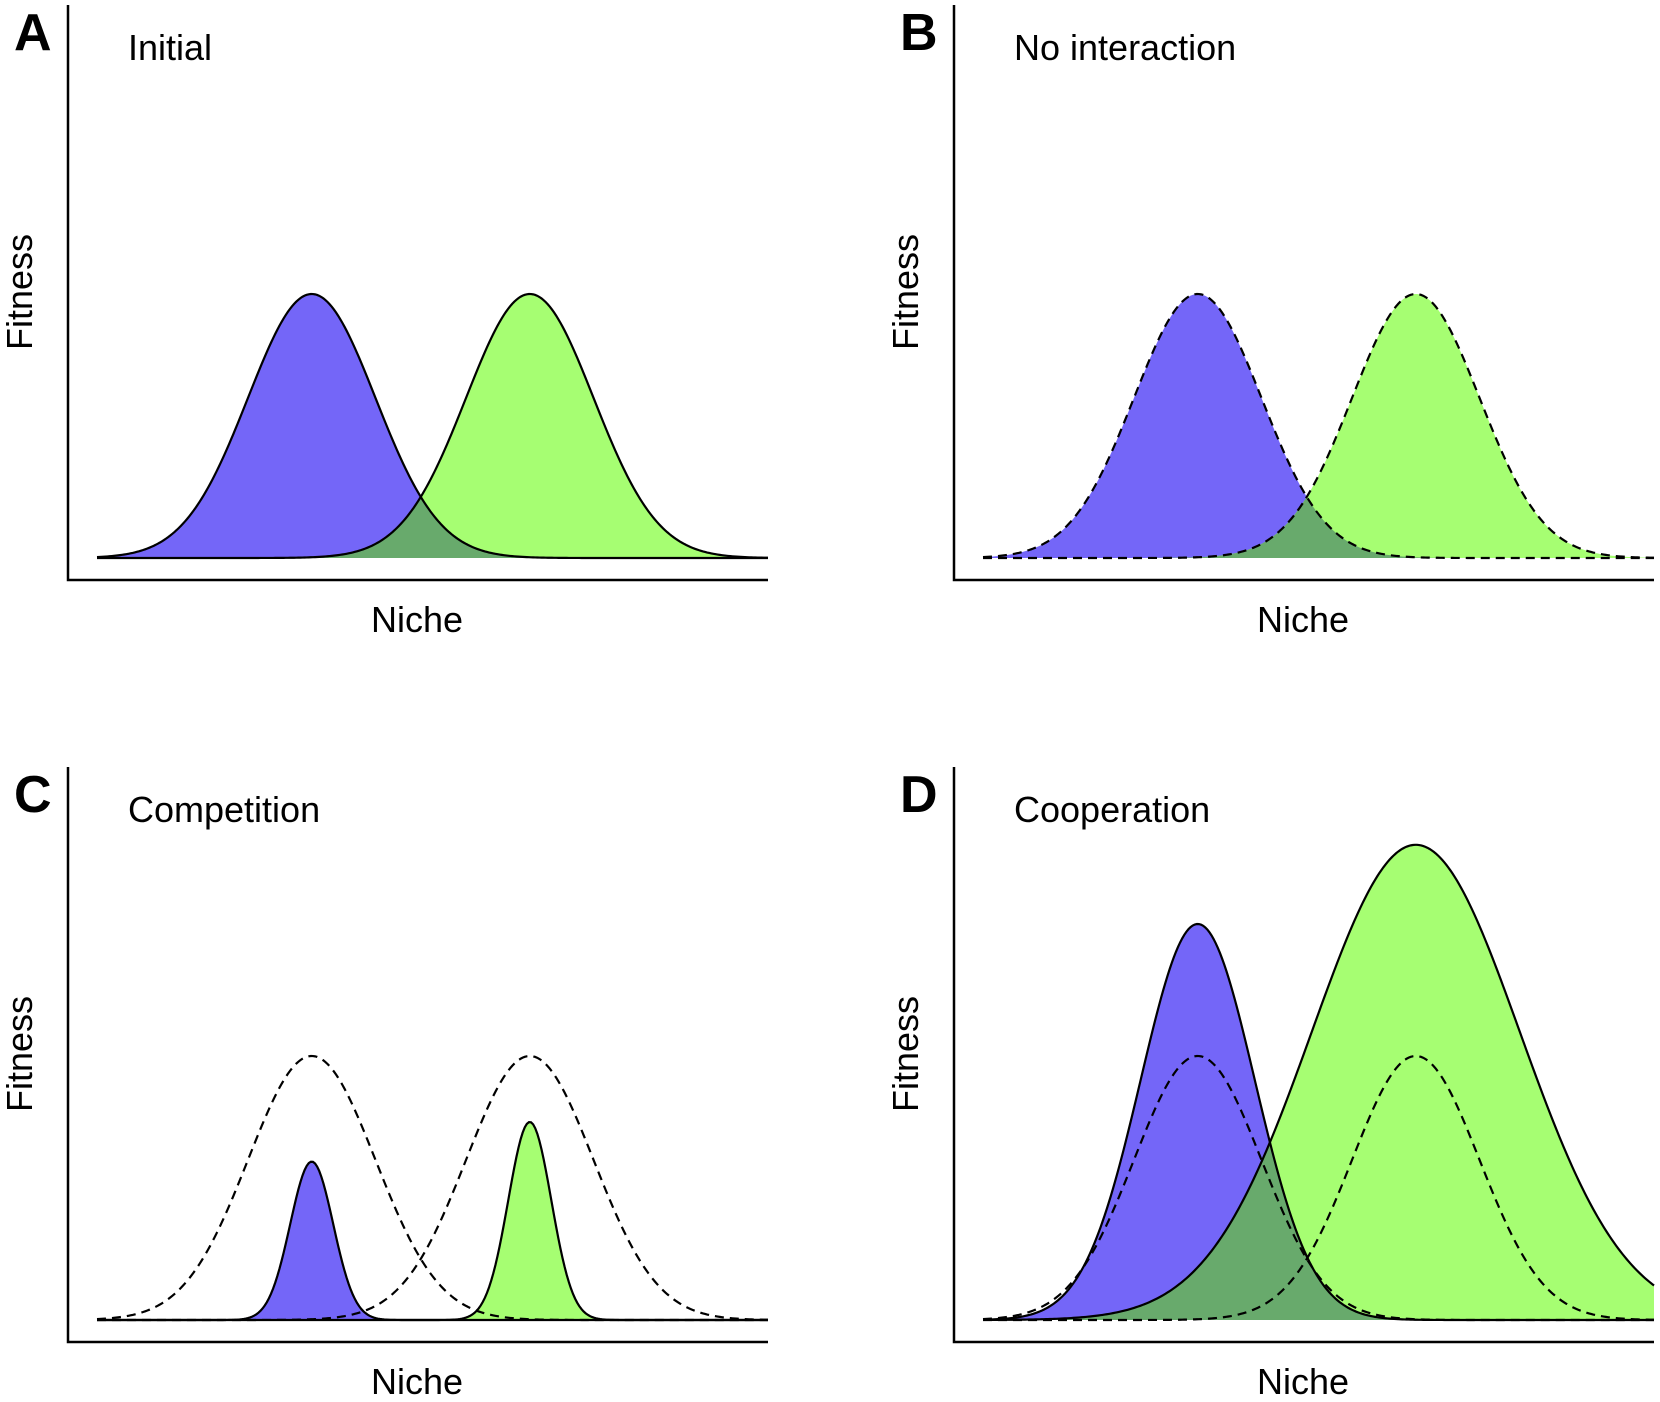 The image size is (1660, 1402). Describe the element at coordinates (919, 33) in the screenshot. I see `panel-letter: B` at that location.